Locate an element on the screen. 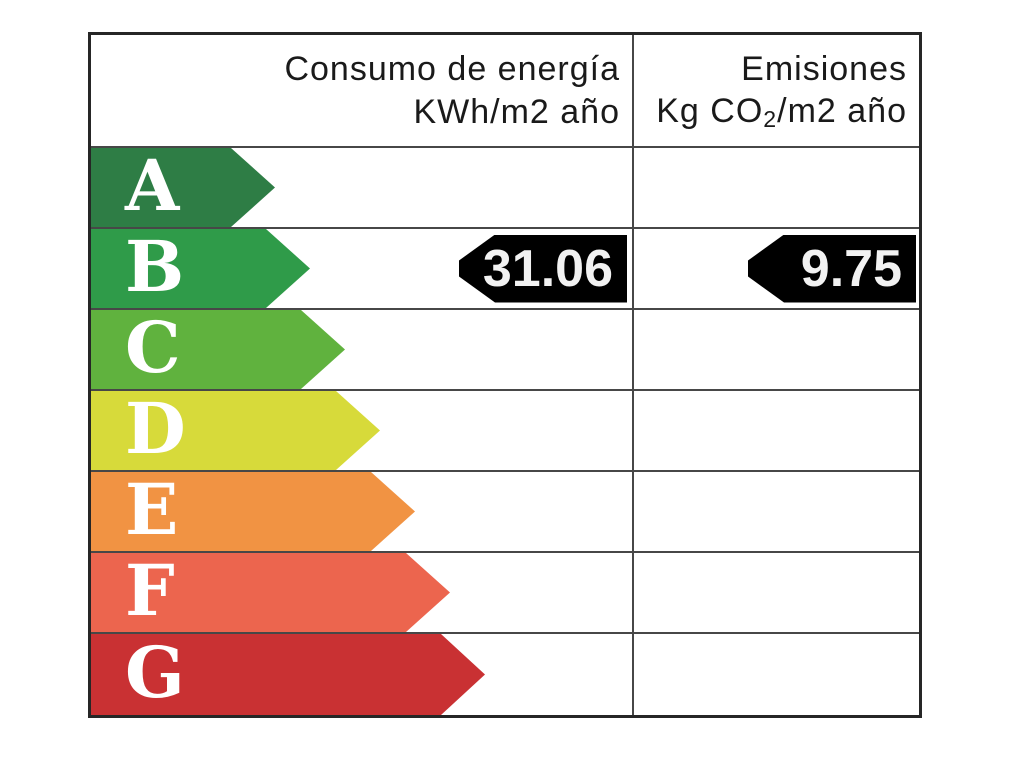 Image resolution: width=1020 pixels, height=765 pixels. rating-row-e-emissions is located at coordinates (775, 512).